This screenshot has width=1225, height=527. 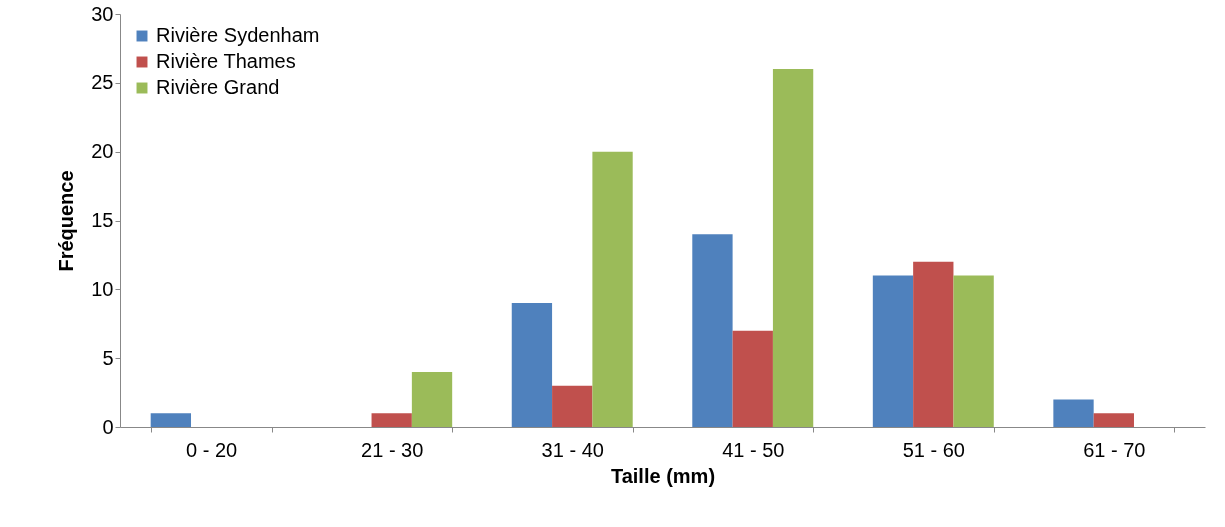 What do you see at coordinates (663, 475) in the screenshot?
I see `x-axis-title: Taille (mm)` at bounding box center [663, 475].